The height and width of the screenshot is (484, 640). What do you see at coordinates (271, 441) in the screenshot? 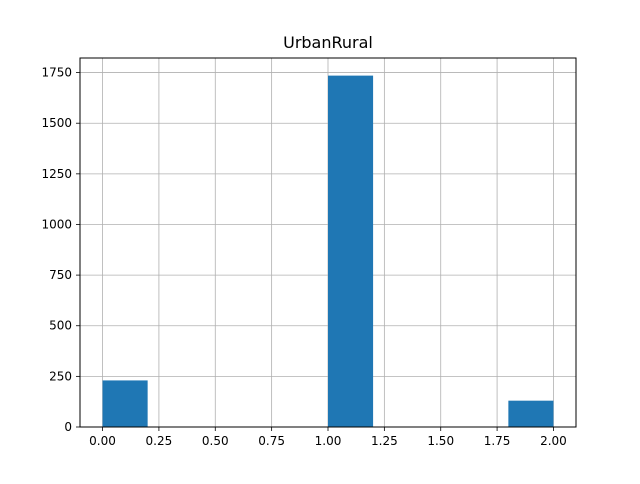
I see `x-tick-label: 0.75` at bounding box center [271, 441].